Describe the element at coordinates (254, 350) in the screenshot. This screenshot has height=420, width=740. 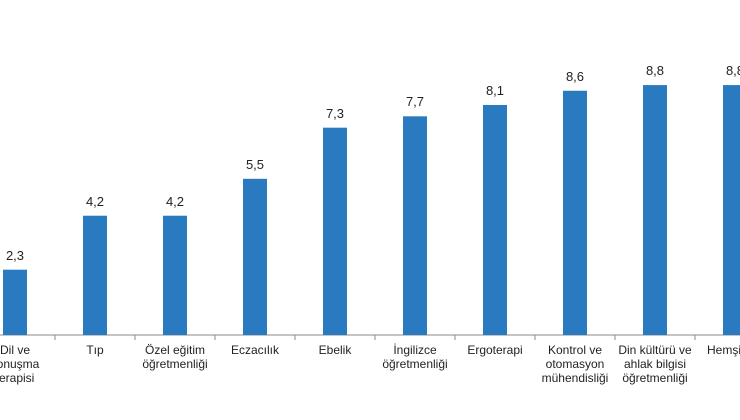
I see `x-tick-label: Eczacılık` at that location.